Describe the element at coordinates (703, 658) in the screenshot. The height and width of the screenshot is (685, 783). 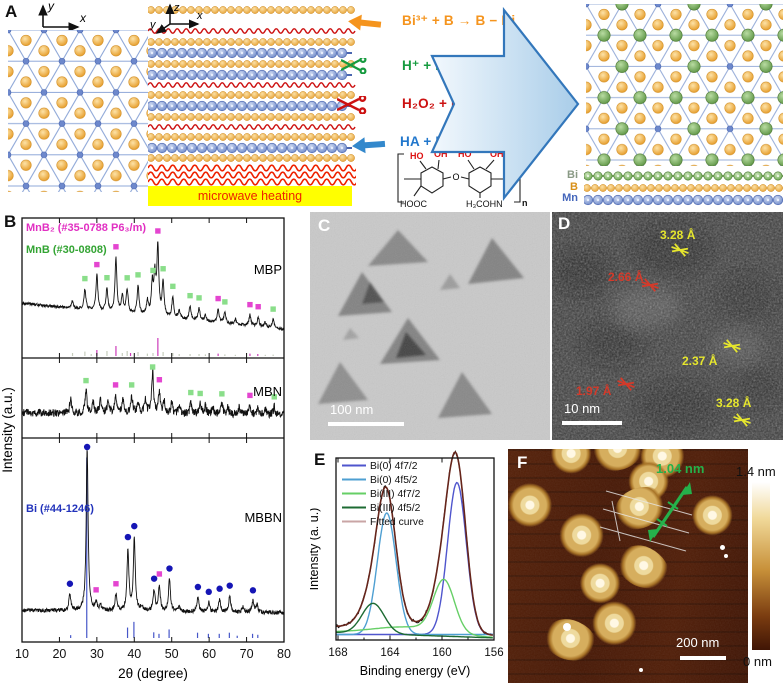
I see `scale-bar-f` at that location.